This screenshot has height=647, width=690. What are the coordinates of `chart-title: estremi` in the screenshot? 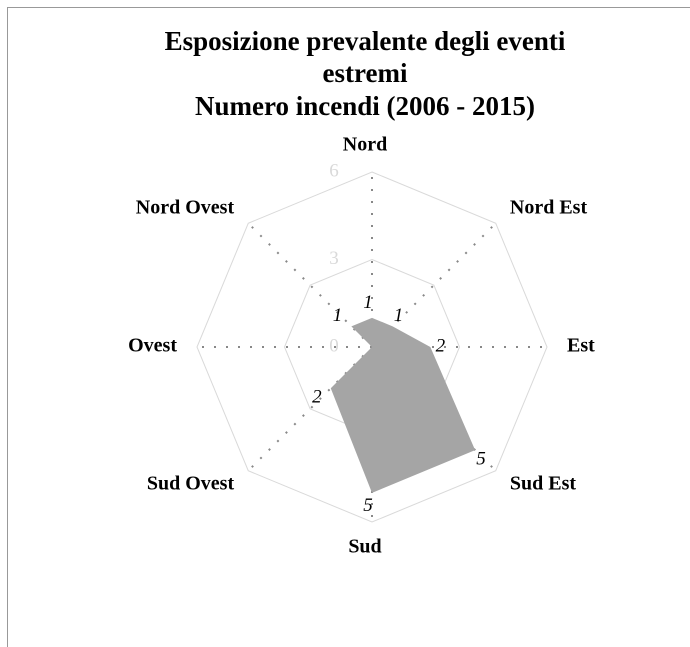 It's located at (365, 73).